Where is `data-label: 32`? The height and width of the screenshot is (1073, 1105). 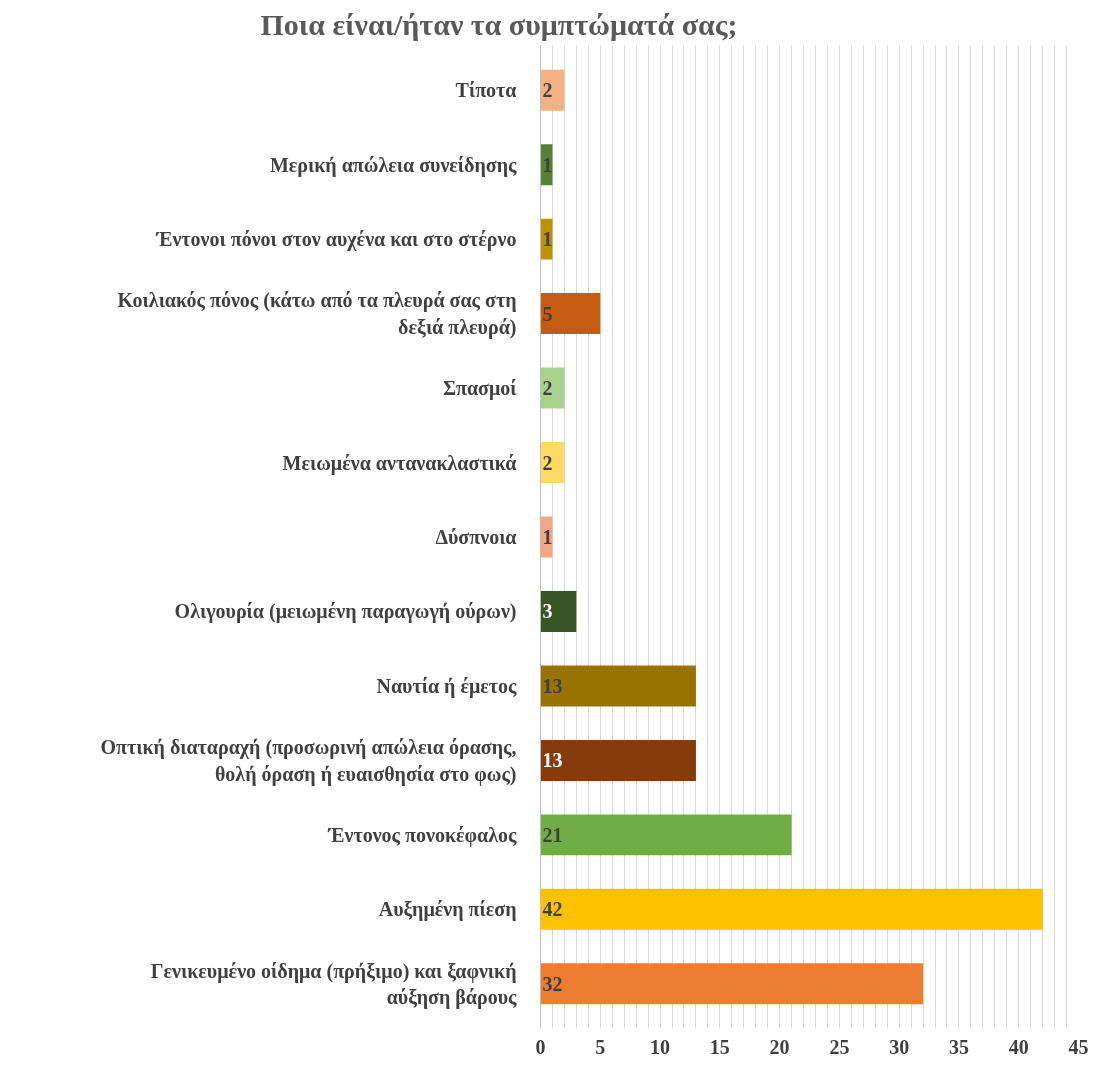
data-label: 32 is located at coordinates (552, 983).